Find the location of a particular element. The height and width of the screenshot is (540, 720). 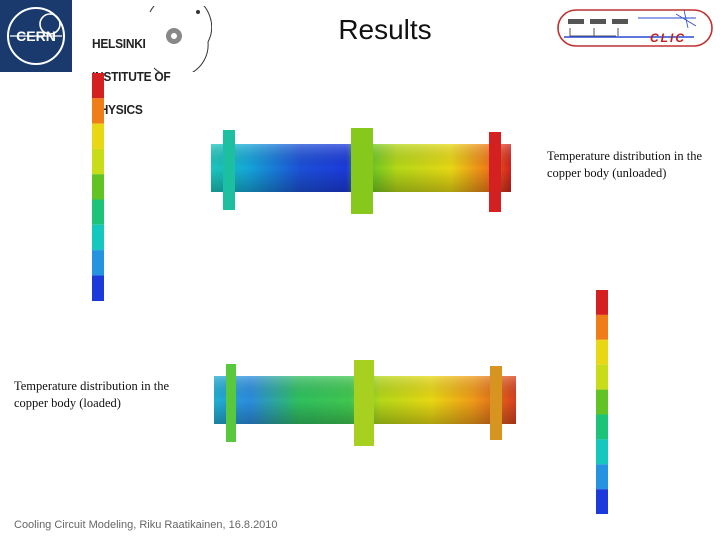

cern-logo-icon: CERN is located at coordinates (36, 36).